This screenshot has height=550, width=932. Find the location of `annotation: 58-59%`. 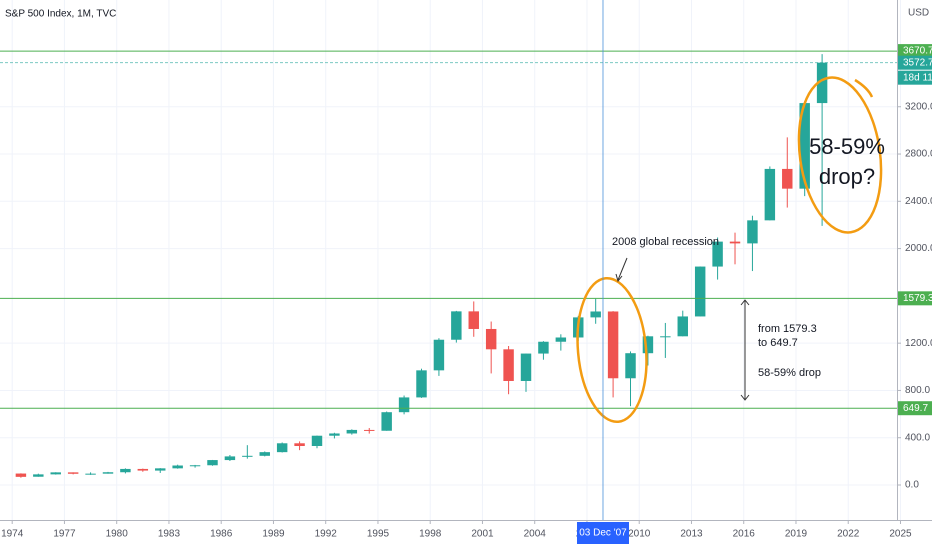

annotation: 58-59% is located at coordinates (847, 146).